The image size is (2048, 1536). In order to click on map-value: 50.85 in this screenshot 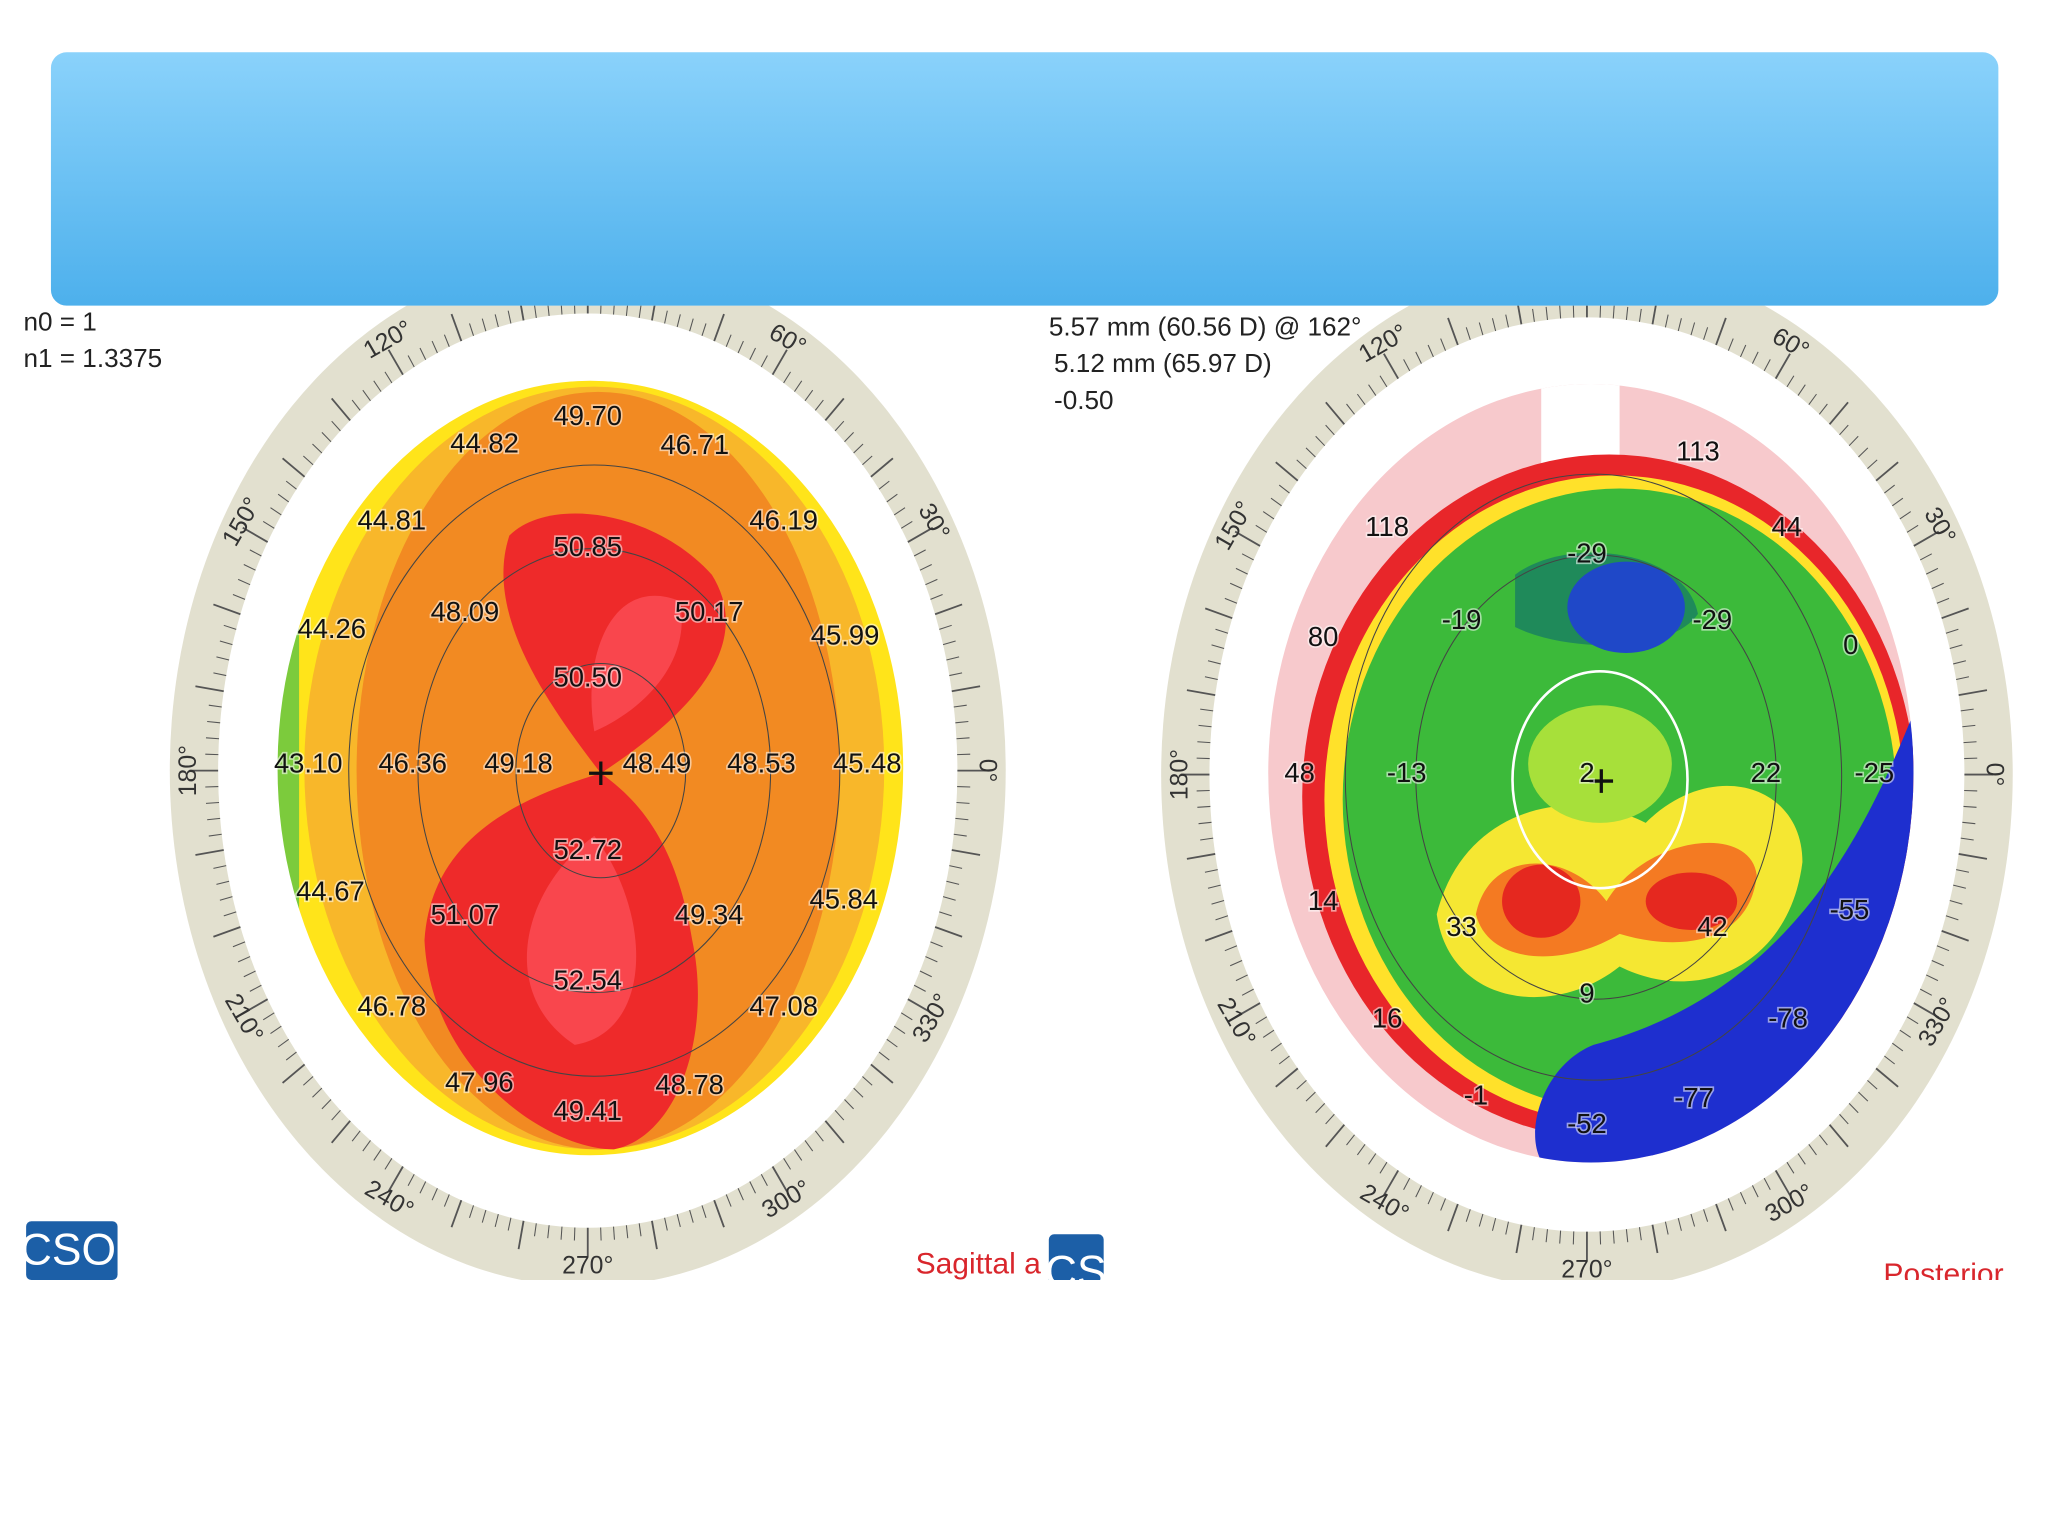, I will do `click(587, 546)`.